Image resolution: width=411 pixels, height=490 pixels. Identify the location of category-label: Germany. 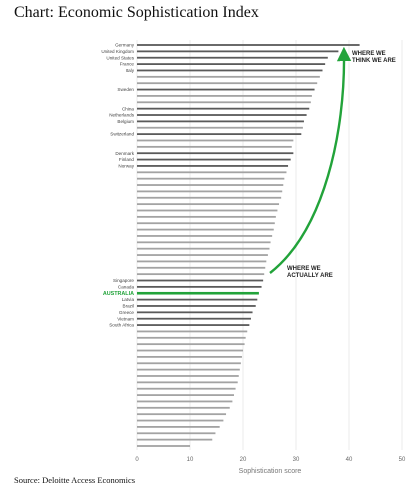
(125, 45).